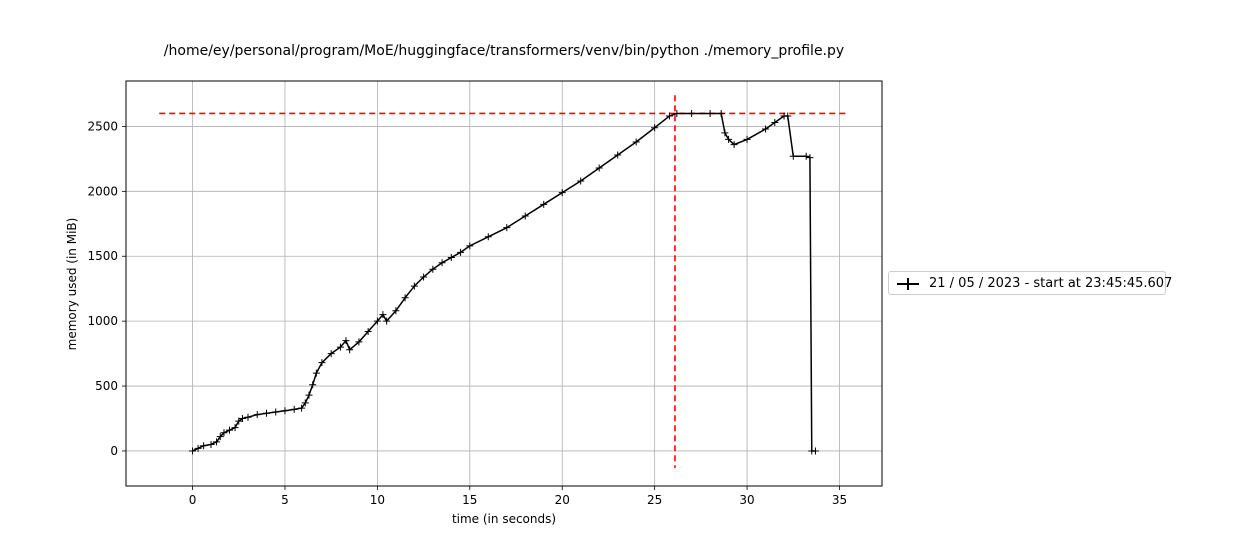 This screenshot has height=540, width=1260. What do you see at coordinates (377, 500) in the screenshot?
I see `x-tick-label: 10` at bounding box center [377, 500].